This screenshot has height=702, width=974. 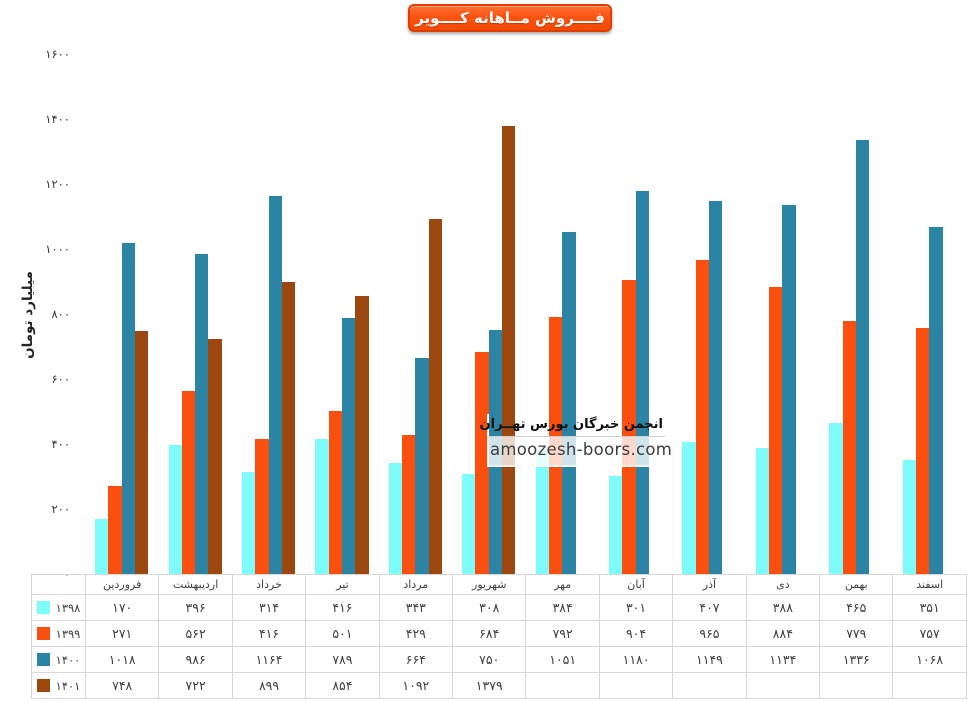 I want to click on value-cell: ۳۸۴, so click(x=562, y=607).